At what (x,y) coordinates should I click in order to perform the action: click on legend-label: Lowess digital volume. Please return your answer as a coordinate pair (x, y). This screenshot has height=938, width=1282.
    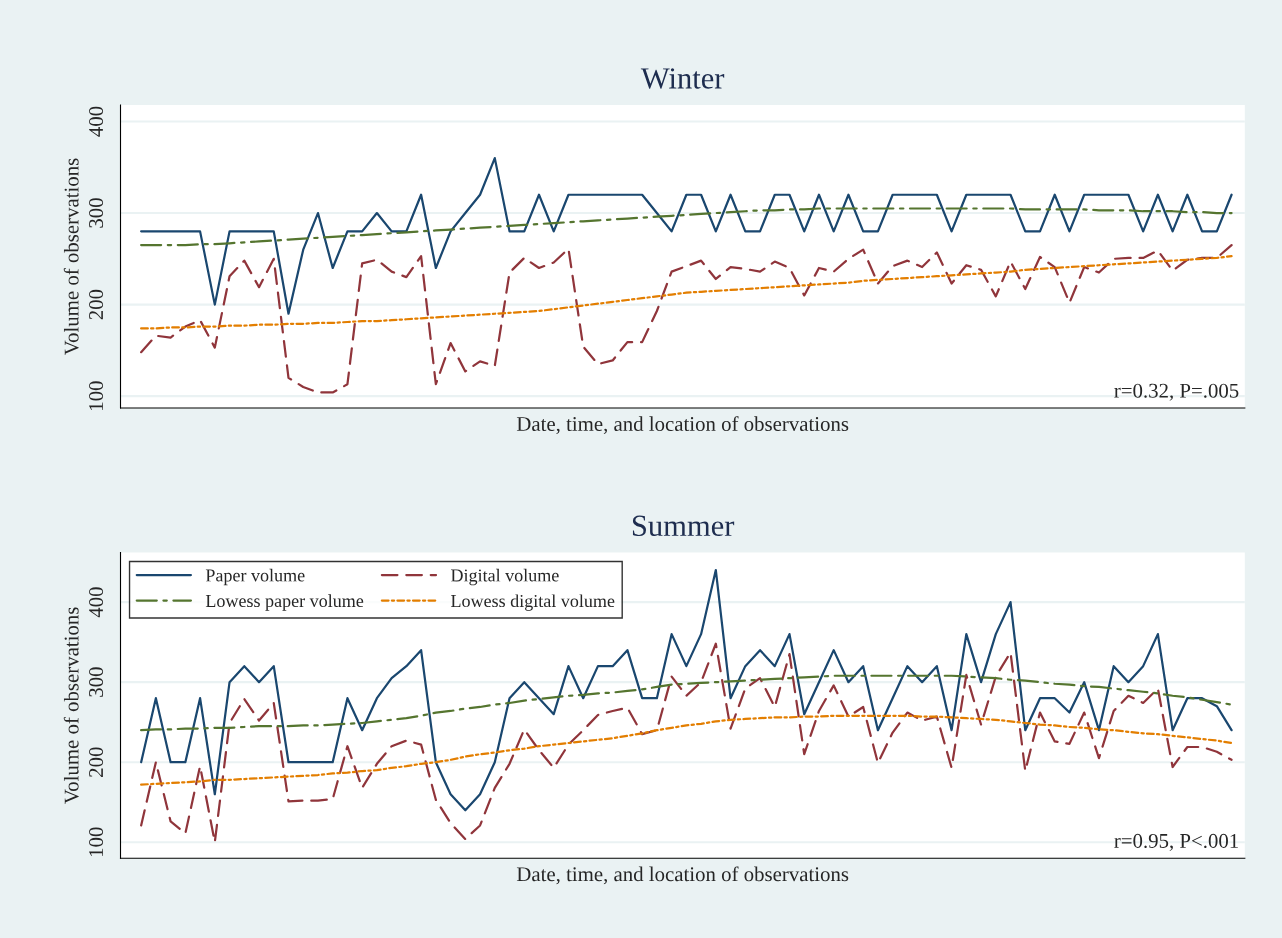
    Looking at the image, I should click on (533, 602).